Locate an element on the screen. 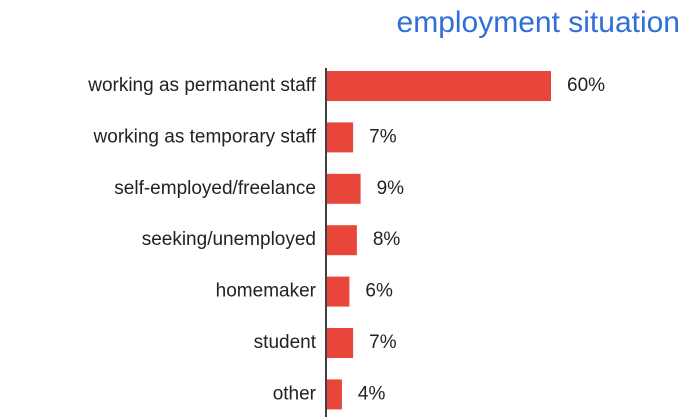 The image size is (700, 417). category-label: self-employed/freelance is located at coordinates (215, 188).